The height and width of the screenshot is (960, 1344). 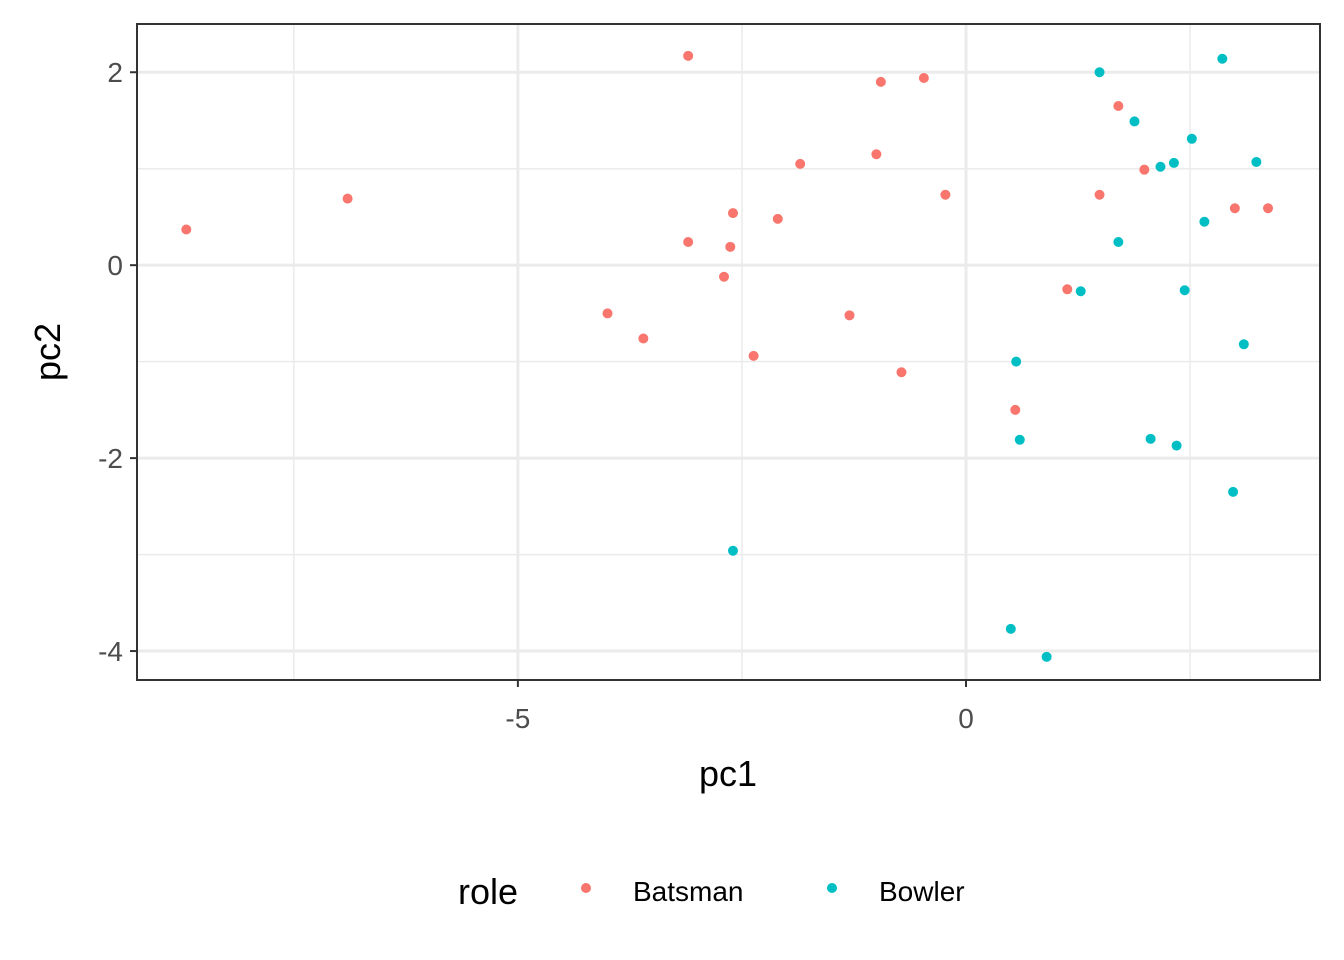 I want to click on x-tick-label: -5, so click(x=517, y=718).